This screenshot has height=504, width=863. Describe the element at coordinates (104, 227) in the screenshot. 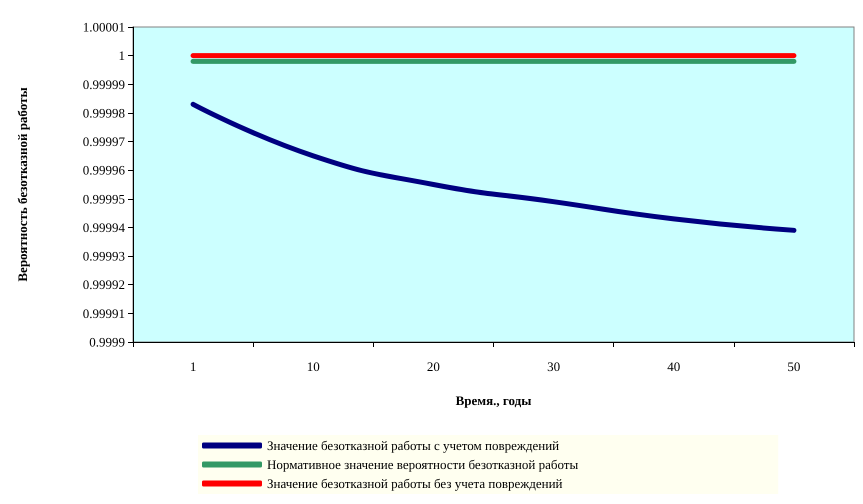

I see `y-tick-label: 0.99994` at that location.